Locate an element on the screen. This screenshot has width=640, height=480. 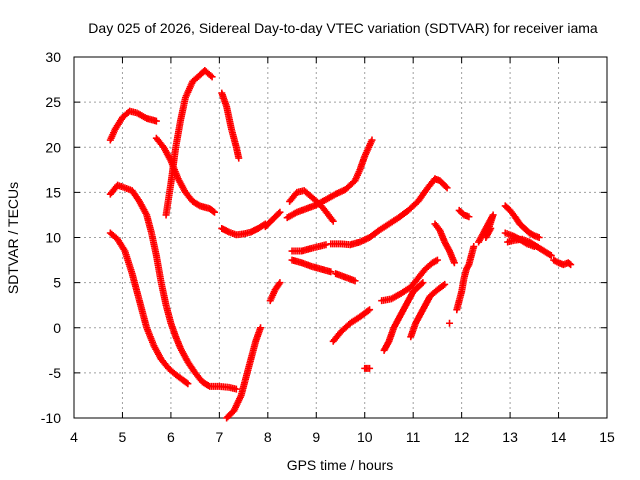
x-tick-label: 5 is located at coordinates (123, 437).